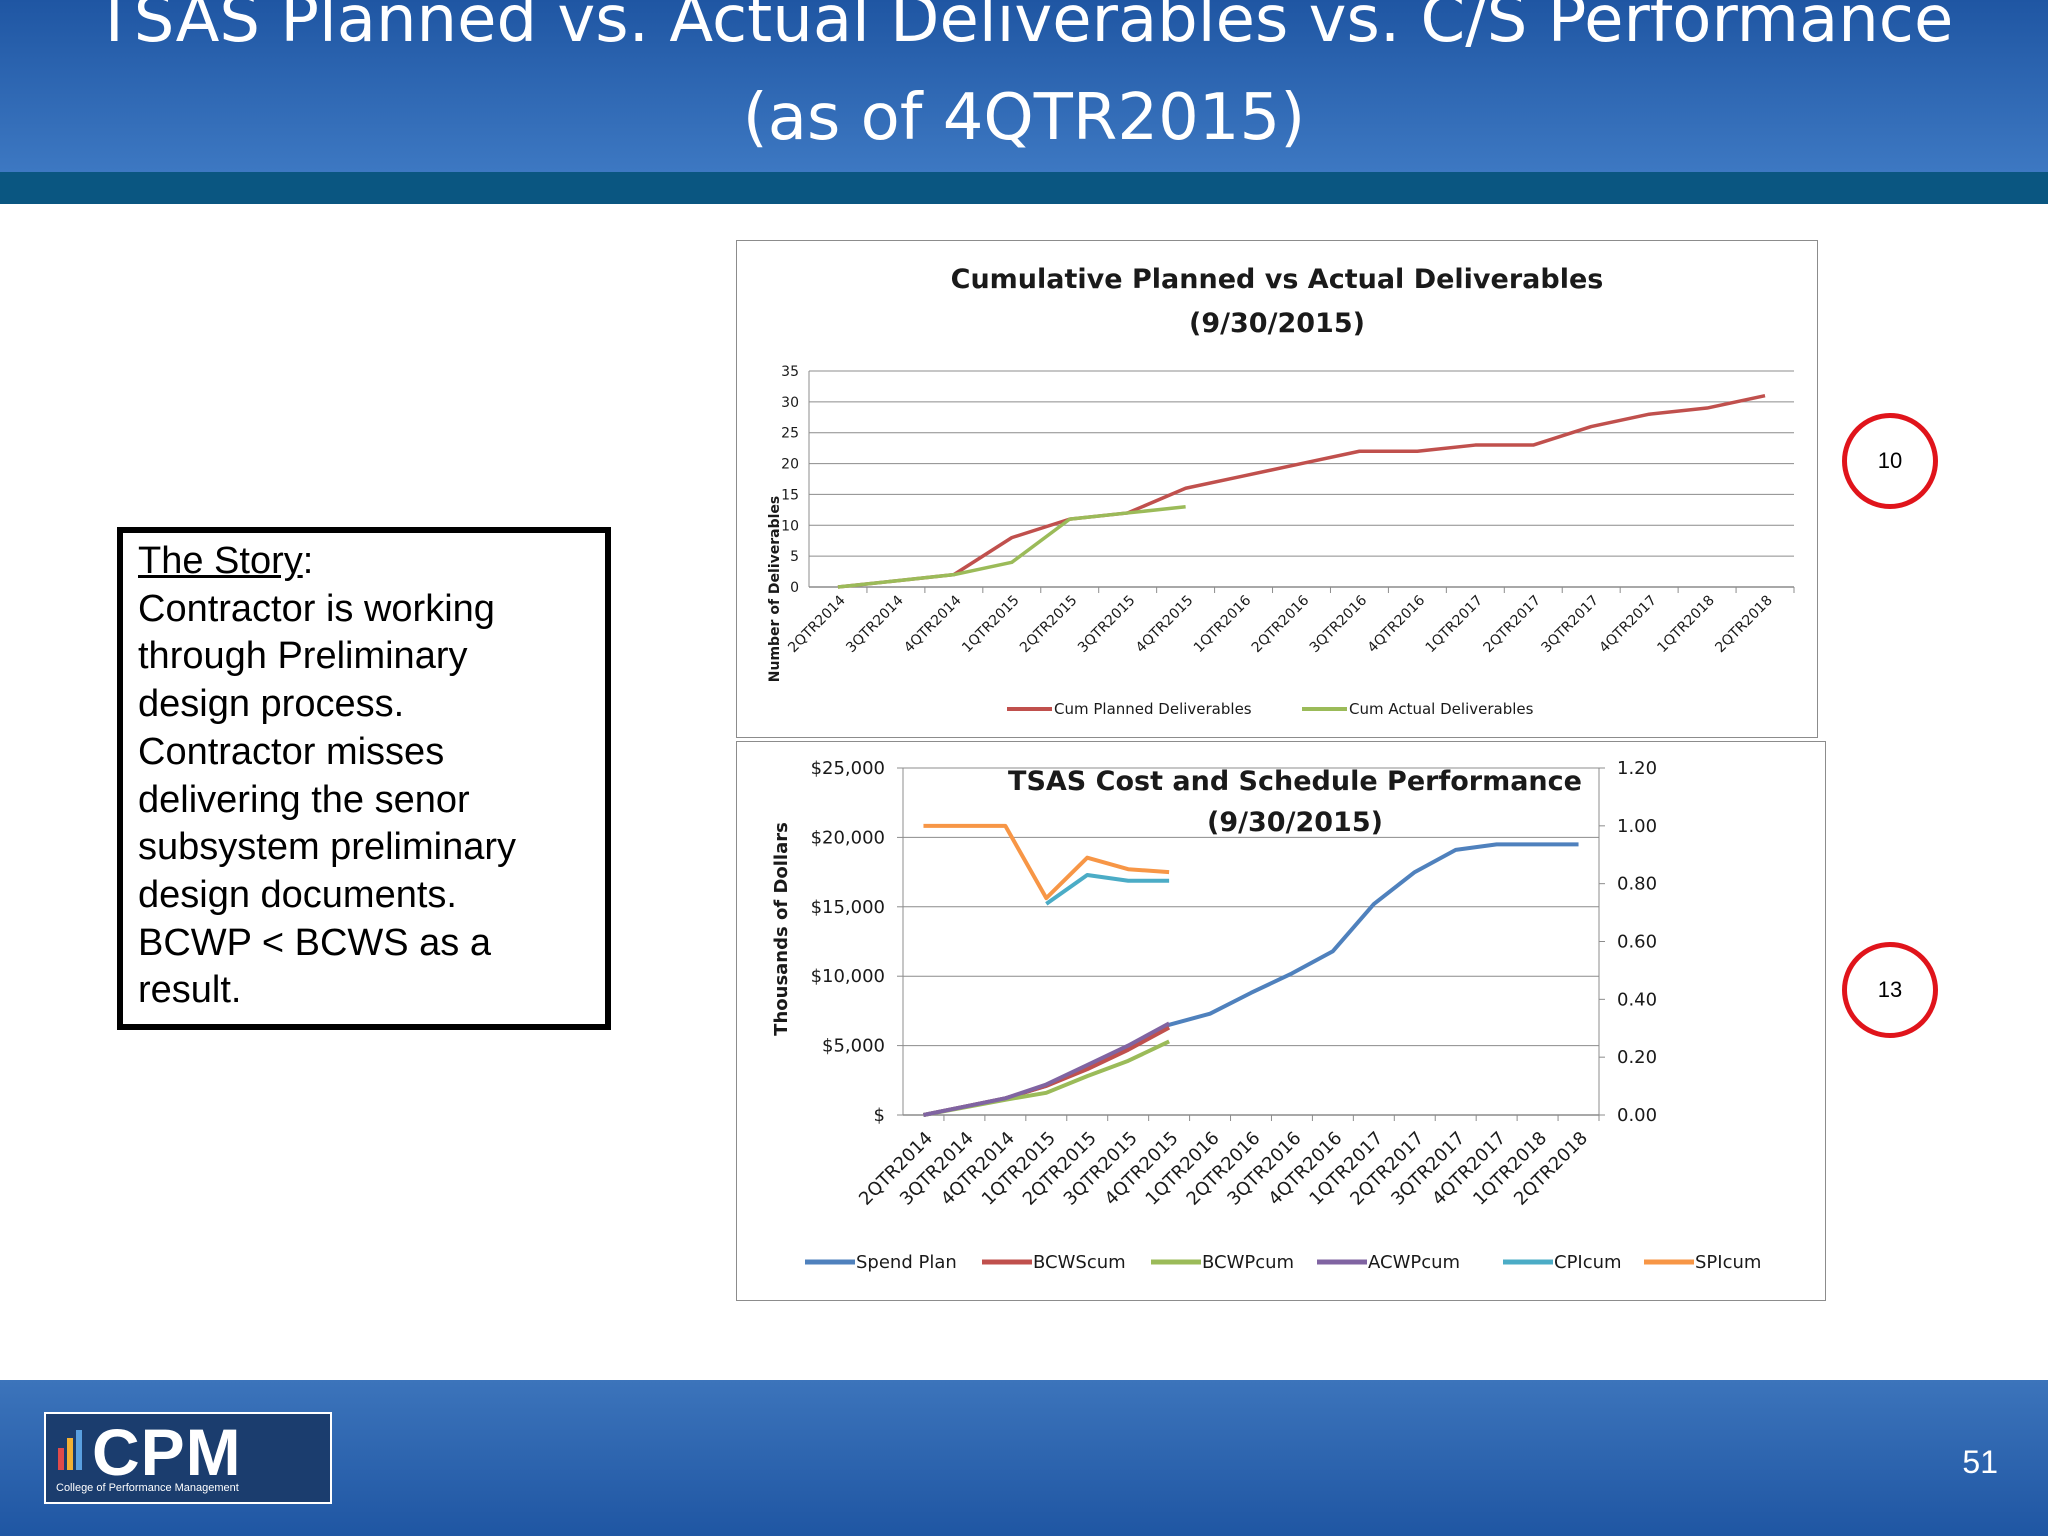  I want to click on chart2-gridlines, so click(1251, 944).